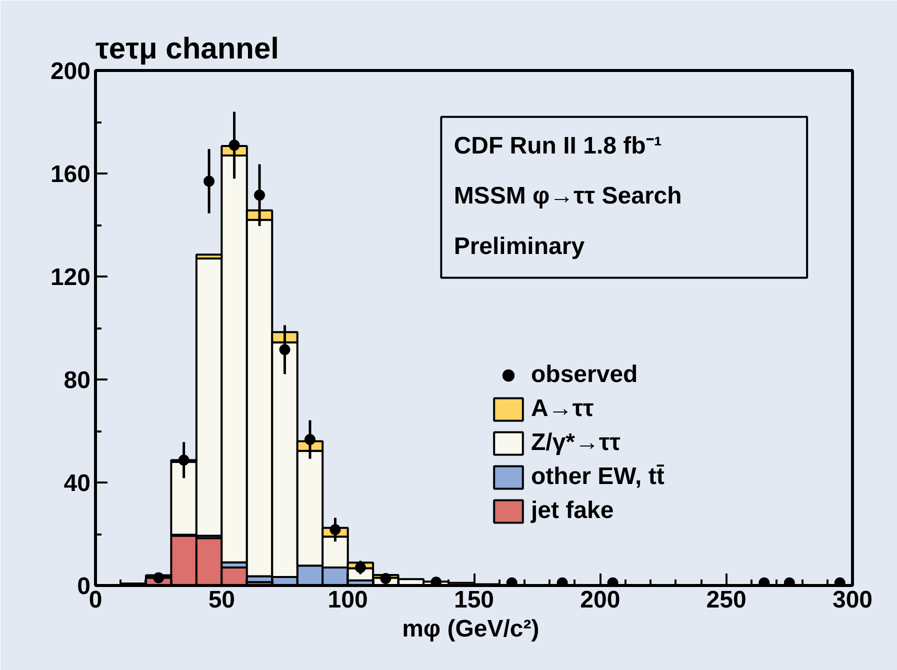 Image resolution: width=897 pixels, height=670 pixels. What do you see at coordinates (471, 629) in the screenshot?
I see `x-axis-title: mφ (GeV/c²)` at bounding box center [471, 629].